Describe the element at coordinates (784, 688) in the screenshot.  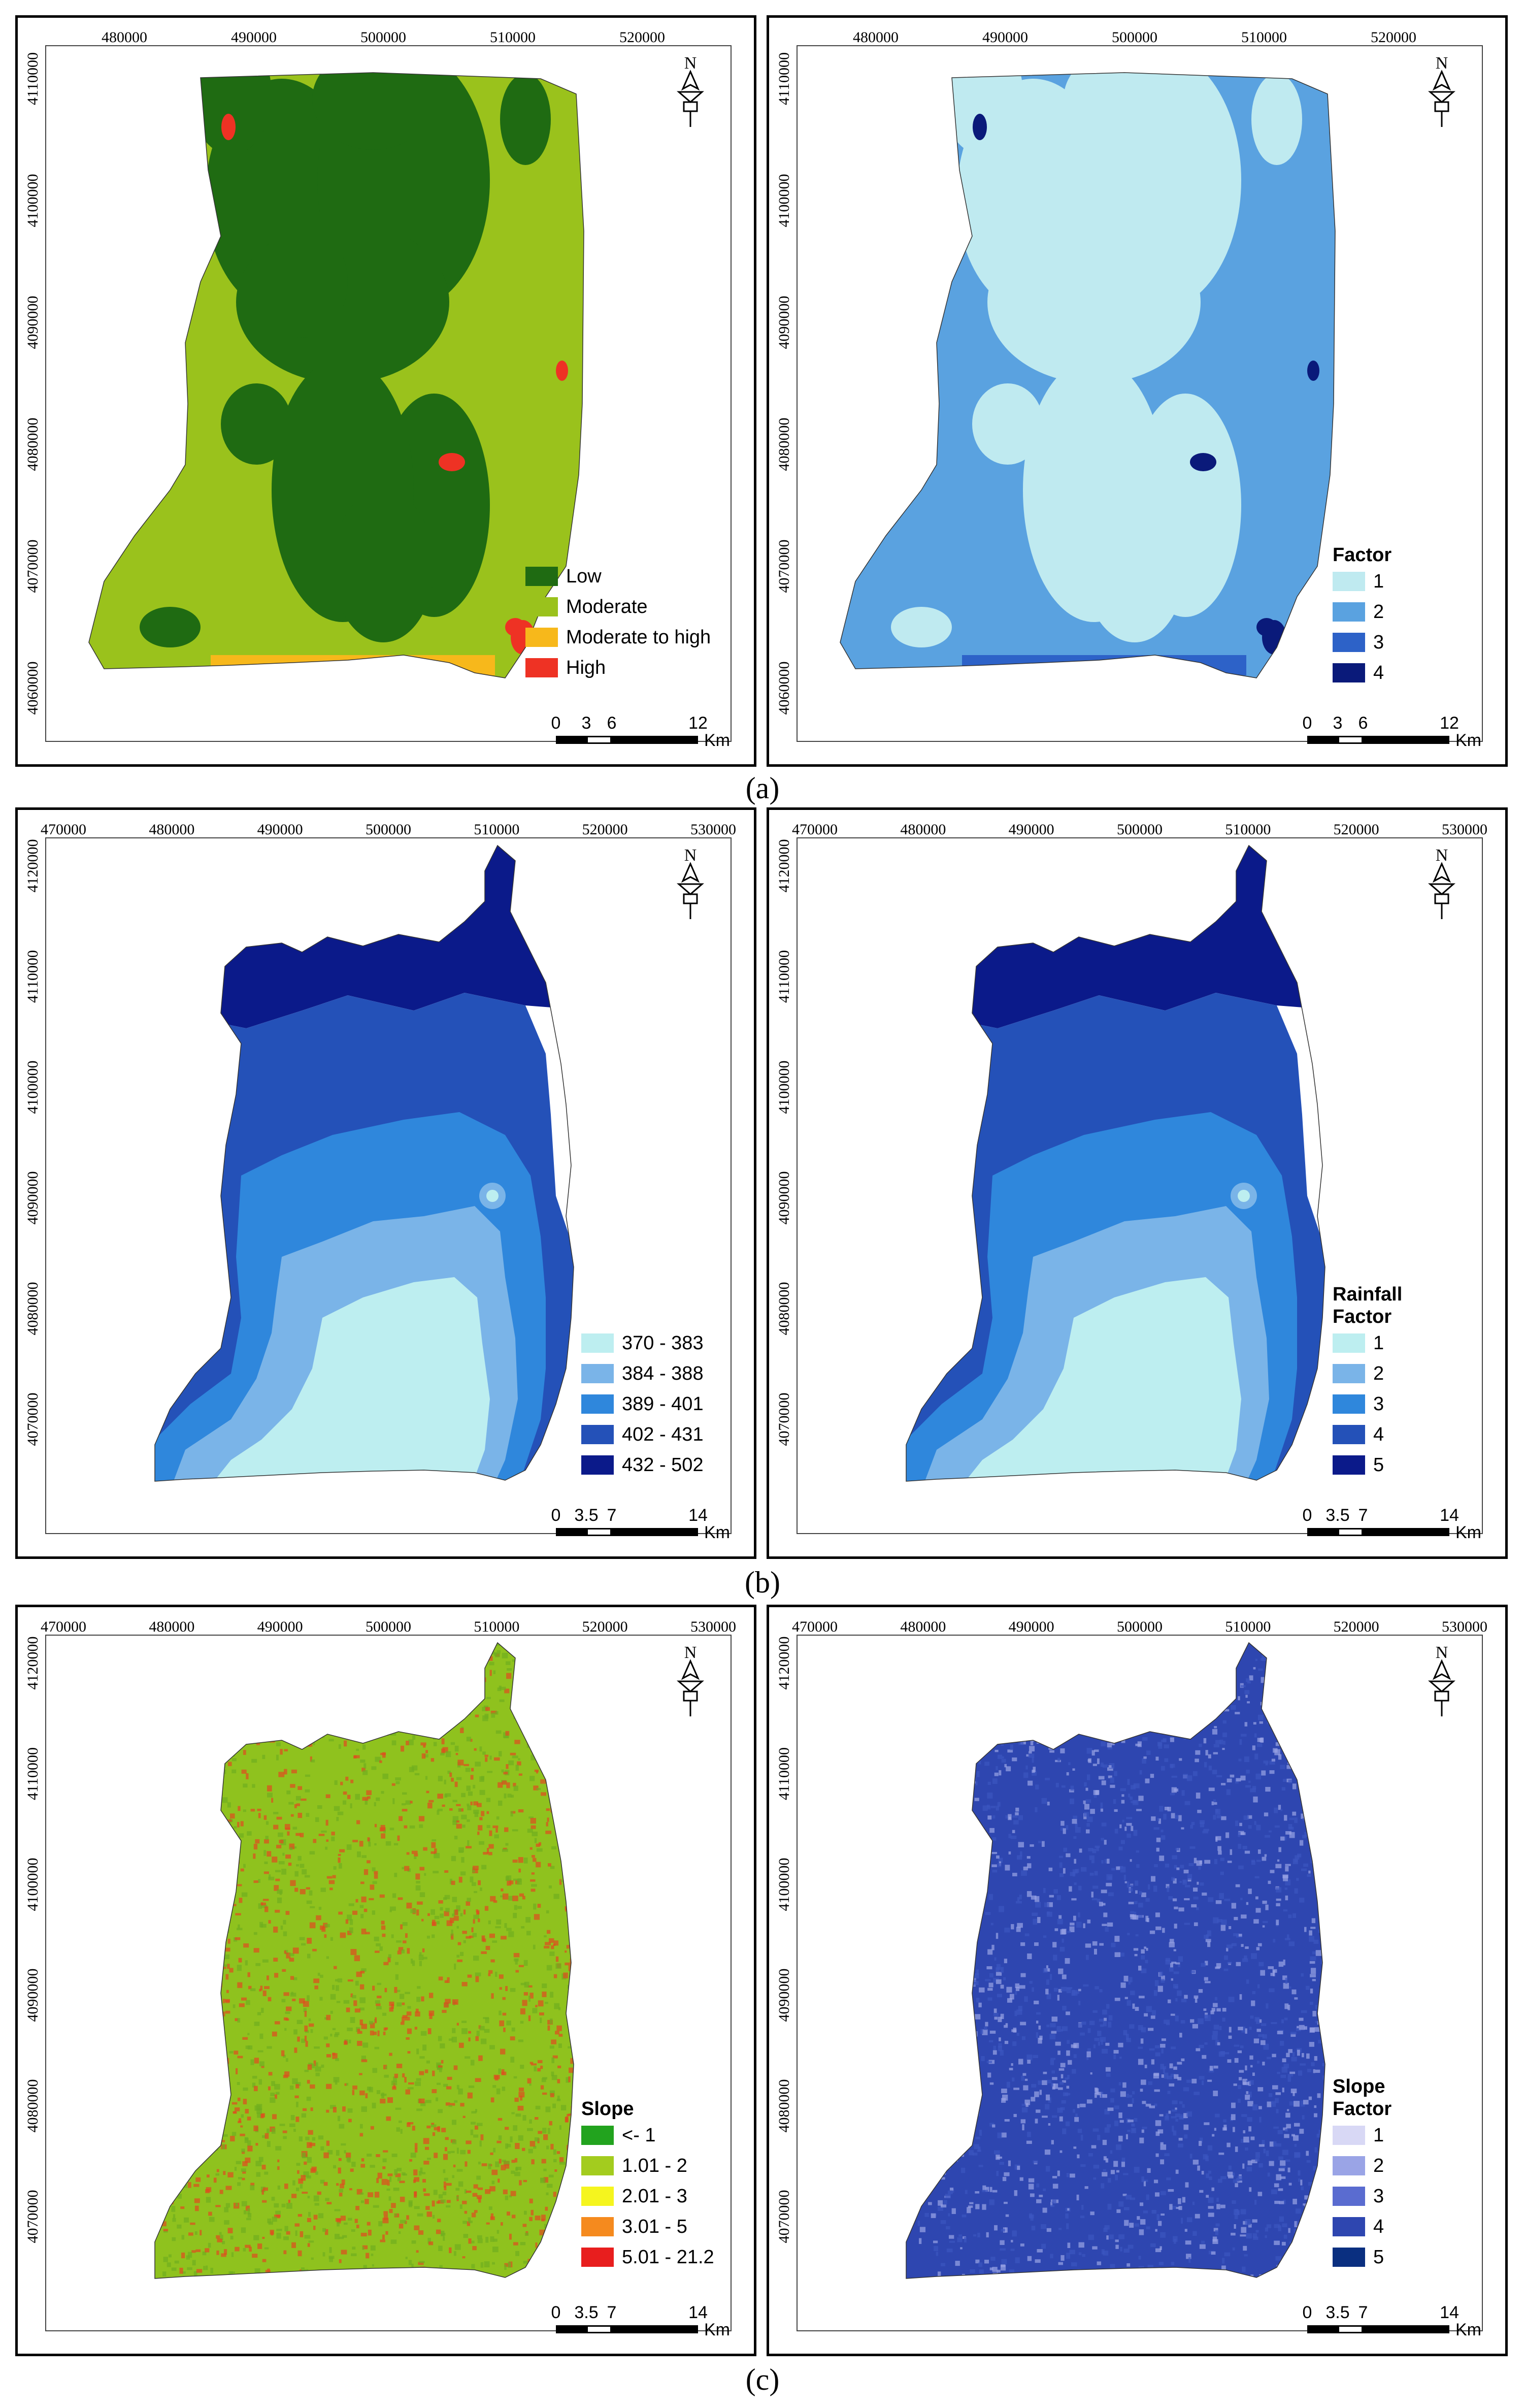
I see `y-tick-label: 4060000` at that location.